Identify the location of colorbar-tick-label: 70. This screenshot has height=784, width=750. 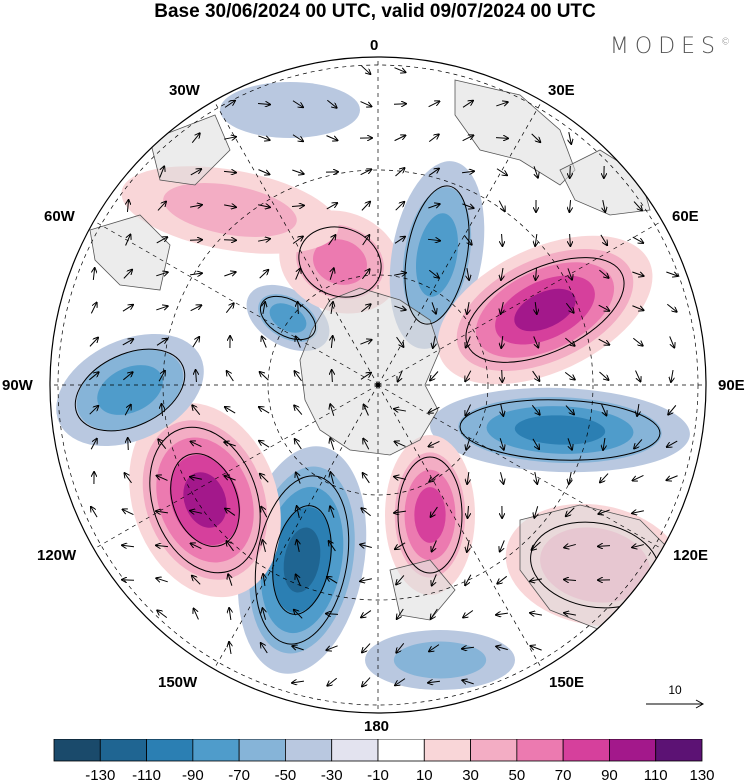
(563, 775).